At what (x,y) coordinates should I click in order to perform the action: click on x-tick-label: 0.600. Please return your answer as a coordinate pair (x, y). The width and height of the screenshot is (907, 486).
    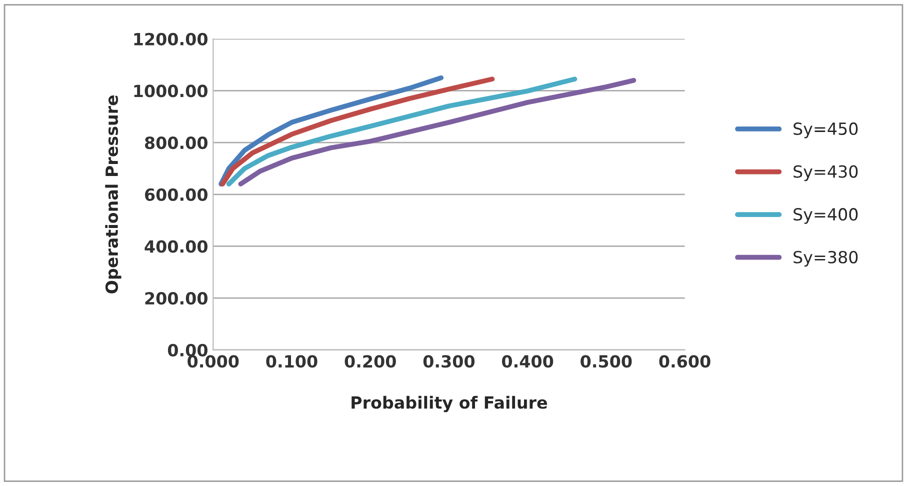
    Looking at the image, I should click on (684, 361).